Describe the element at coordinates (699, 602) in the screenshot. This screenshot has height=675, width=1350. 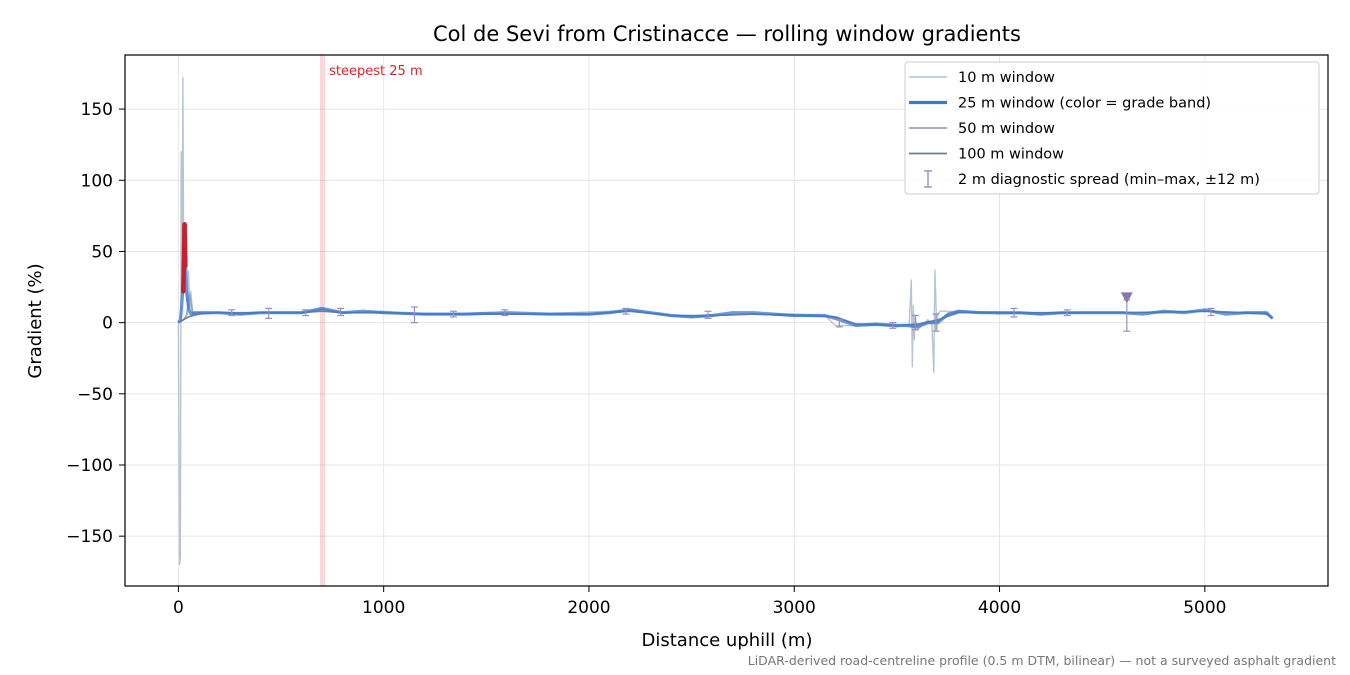
I see `x-axis-ticks: 0 1000 2000 3000 4000 5000` at that location.